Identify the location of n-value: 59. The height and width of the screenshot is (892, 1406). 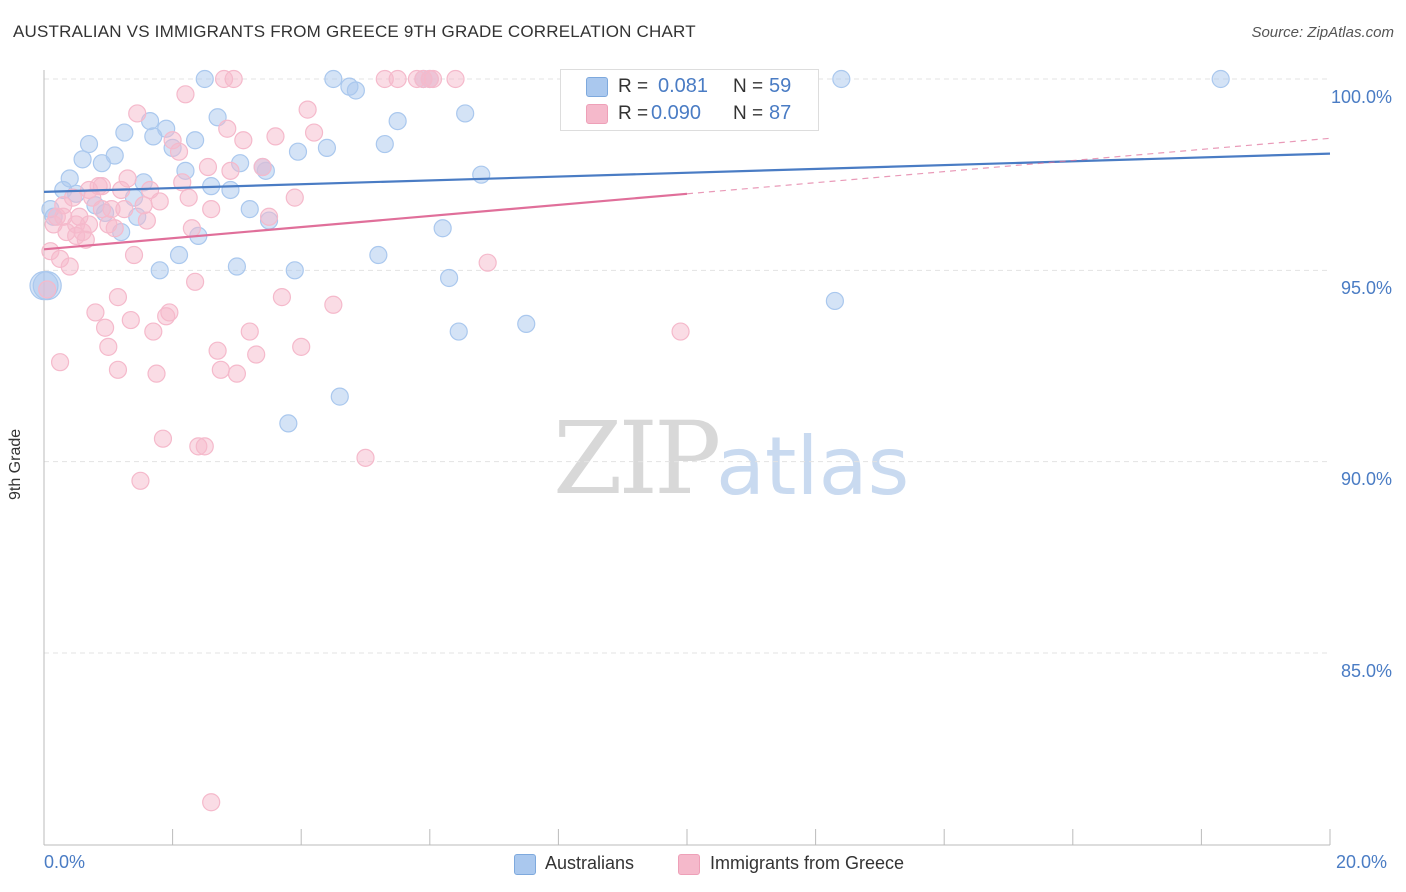
(780, 86).